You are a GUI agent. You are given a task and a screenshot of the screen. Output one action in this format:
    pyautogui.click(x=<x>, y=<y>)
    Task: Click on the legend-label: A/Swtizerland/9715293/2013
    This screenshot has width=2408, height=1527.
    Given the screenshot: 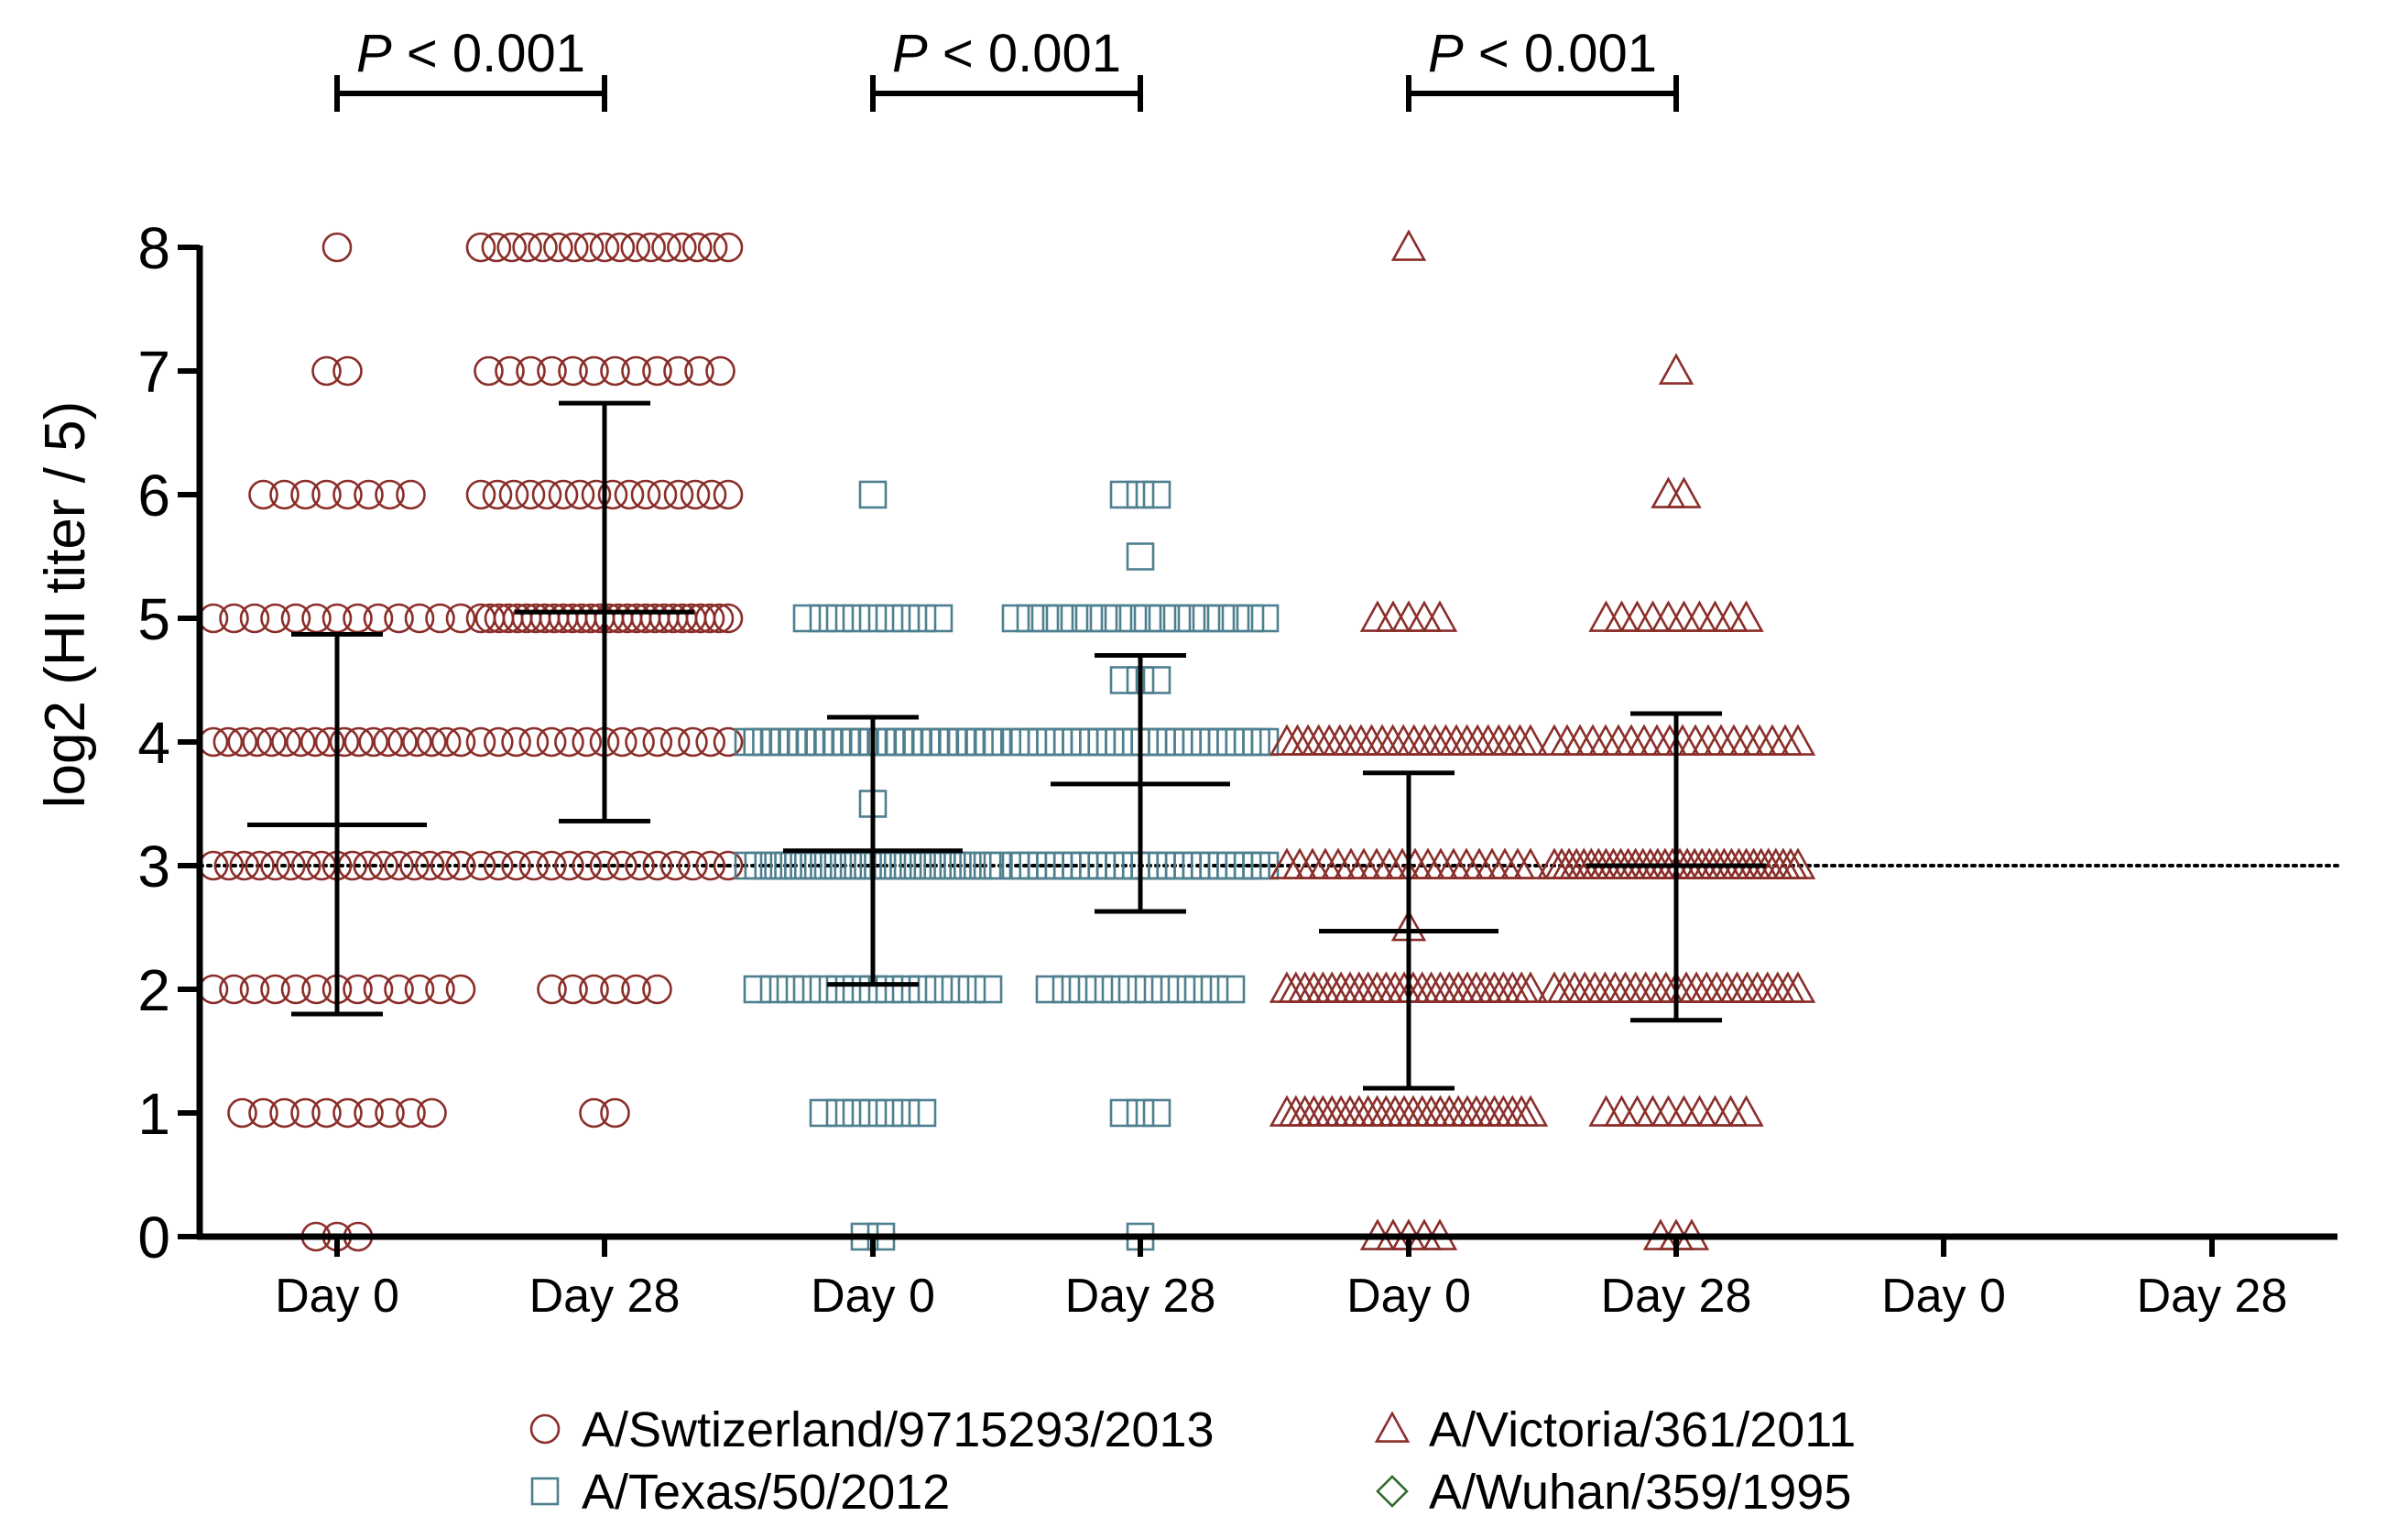 What is the action you would take?
    pyautogui.click(x=898, y=1429)
    